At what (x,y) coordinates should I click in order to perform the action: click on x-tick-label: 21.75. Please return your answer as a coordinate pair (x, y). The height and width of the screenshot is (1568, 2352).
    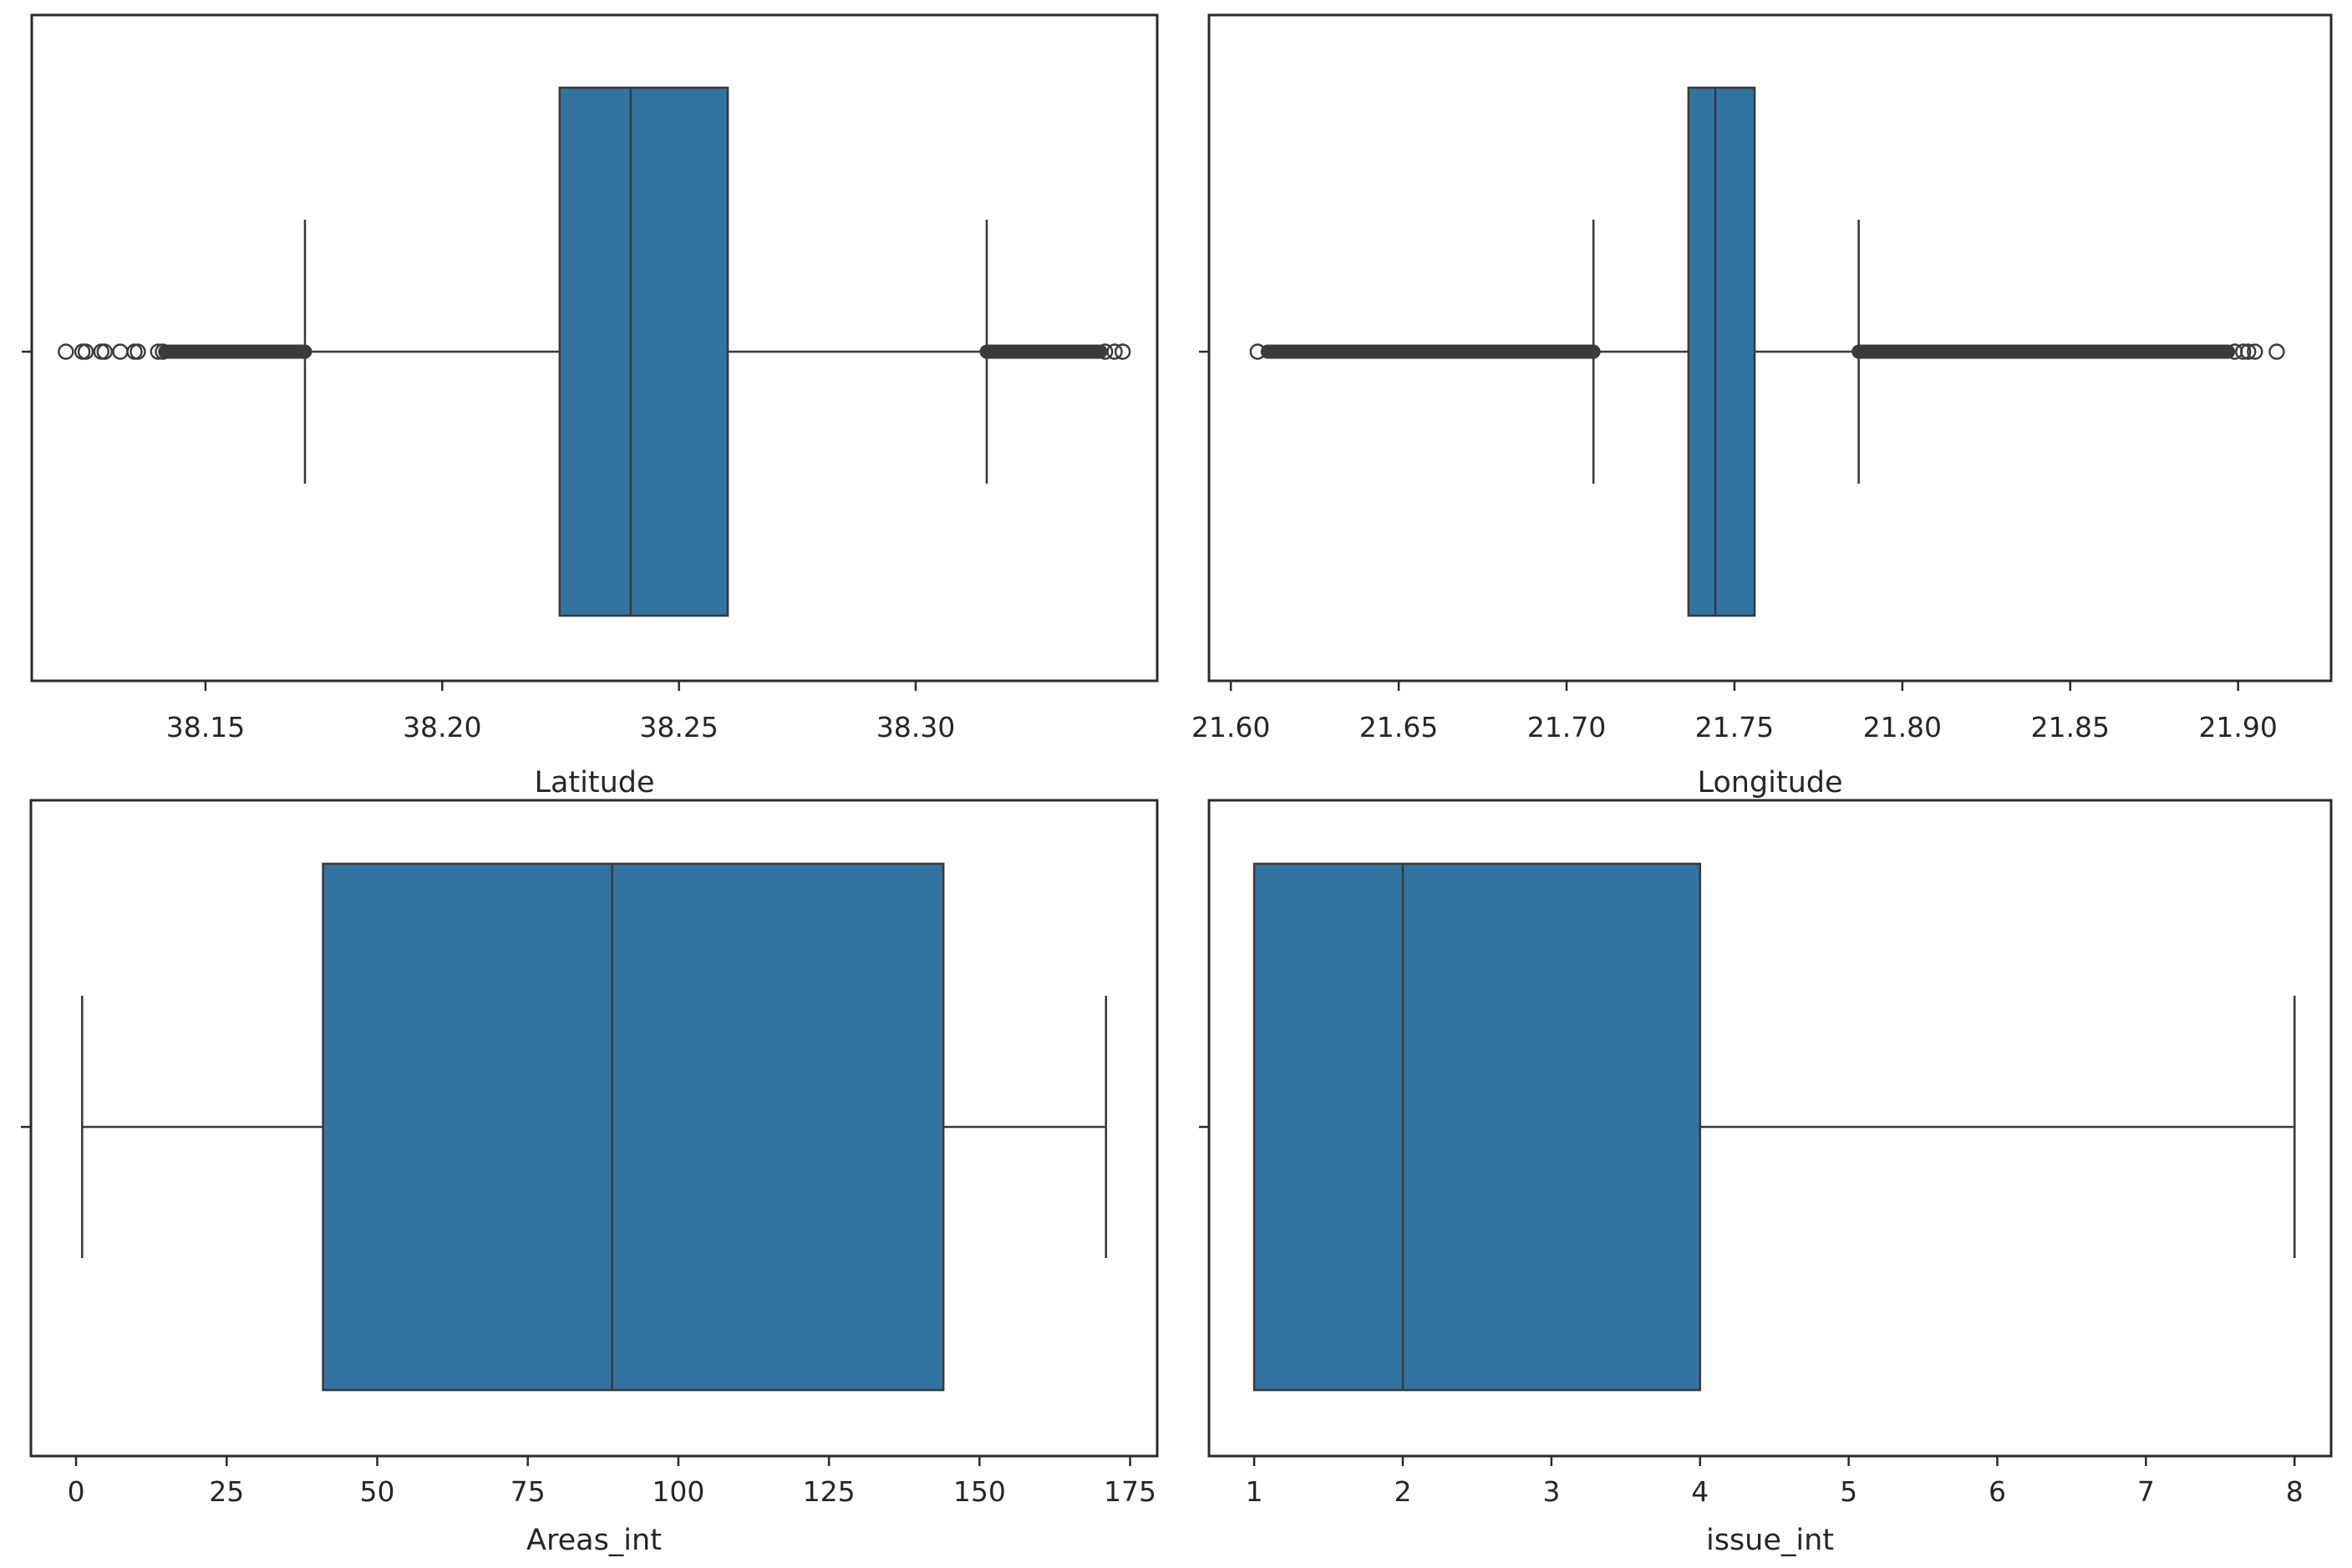
    Looking at the image, I should click on (1735, 727).